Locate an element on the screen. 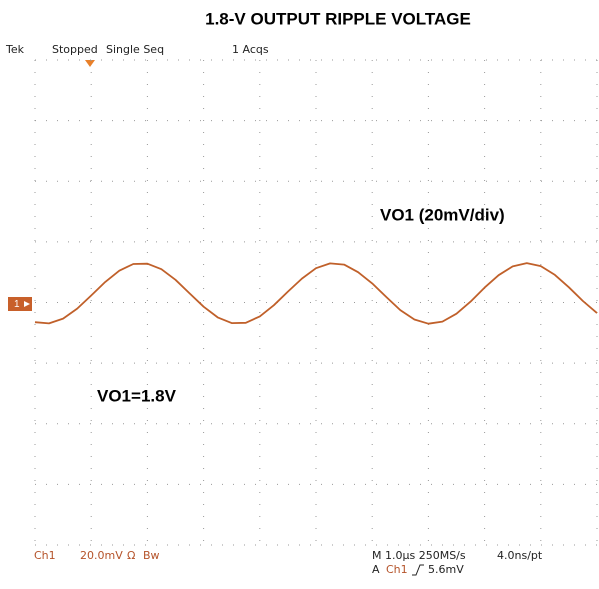  footer-resolution: 4.0ns/pt is located at coordinates (520, 555).